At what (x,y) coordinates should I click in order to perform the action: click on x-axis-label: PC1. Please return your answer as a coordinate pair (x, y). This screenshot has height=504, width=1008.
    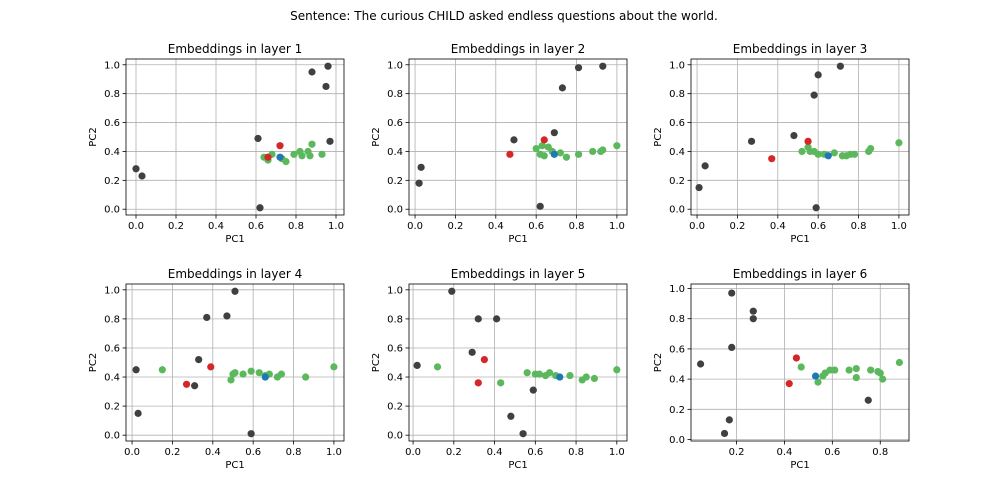
    Looking at the image, I should click on (799, 239).